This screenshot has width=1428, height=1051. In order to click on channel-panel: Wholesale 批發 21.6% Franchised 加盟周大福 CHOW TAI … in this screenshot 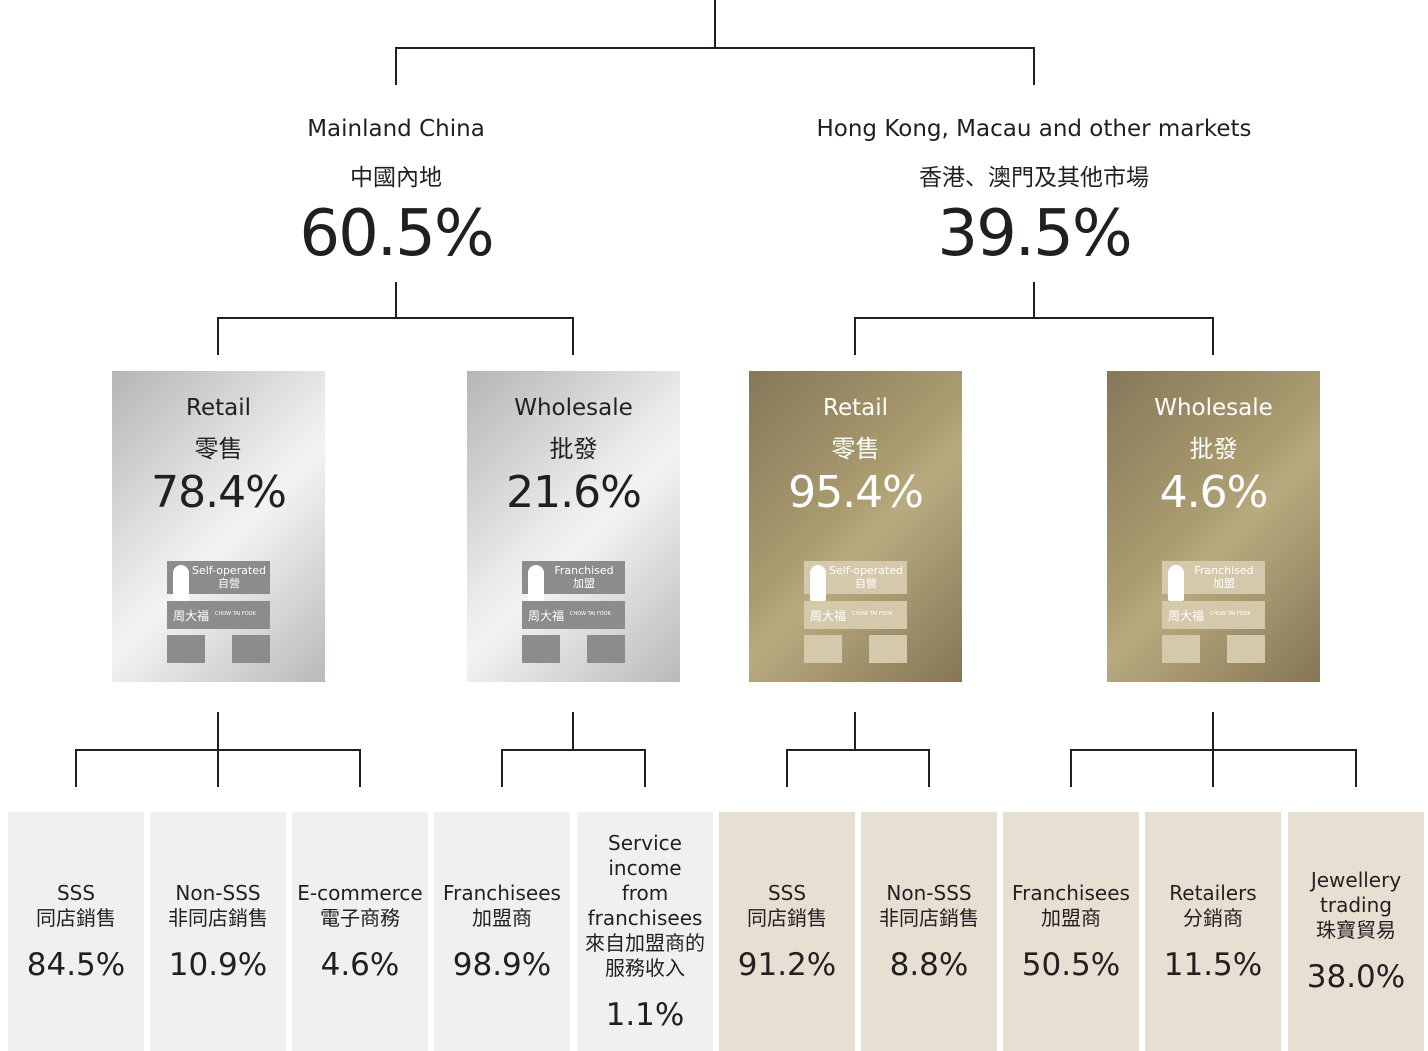, I will do `click(573, 526)`.